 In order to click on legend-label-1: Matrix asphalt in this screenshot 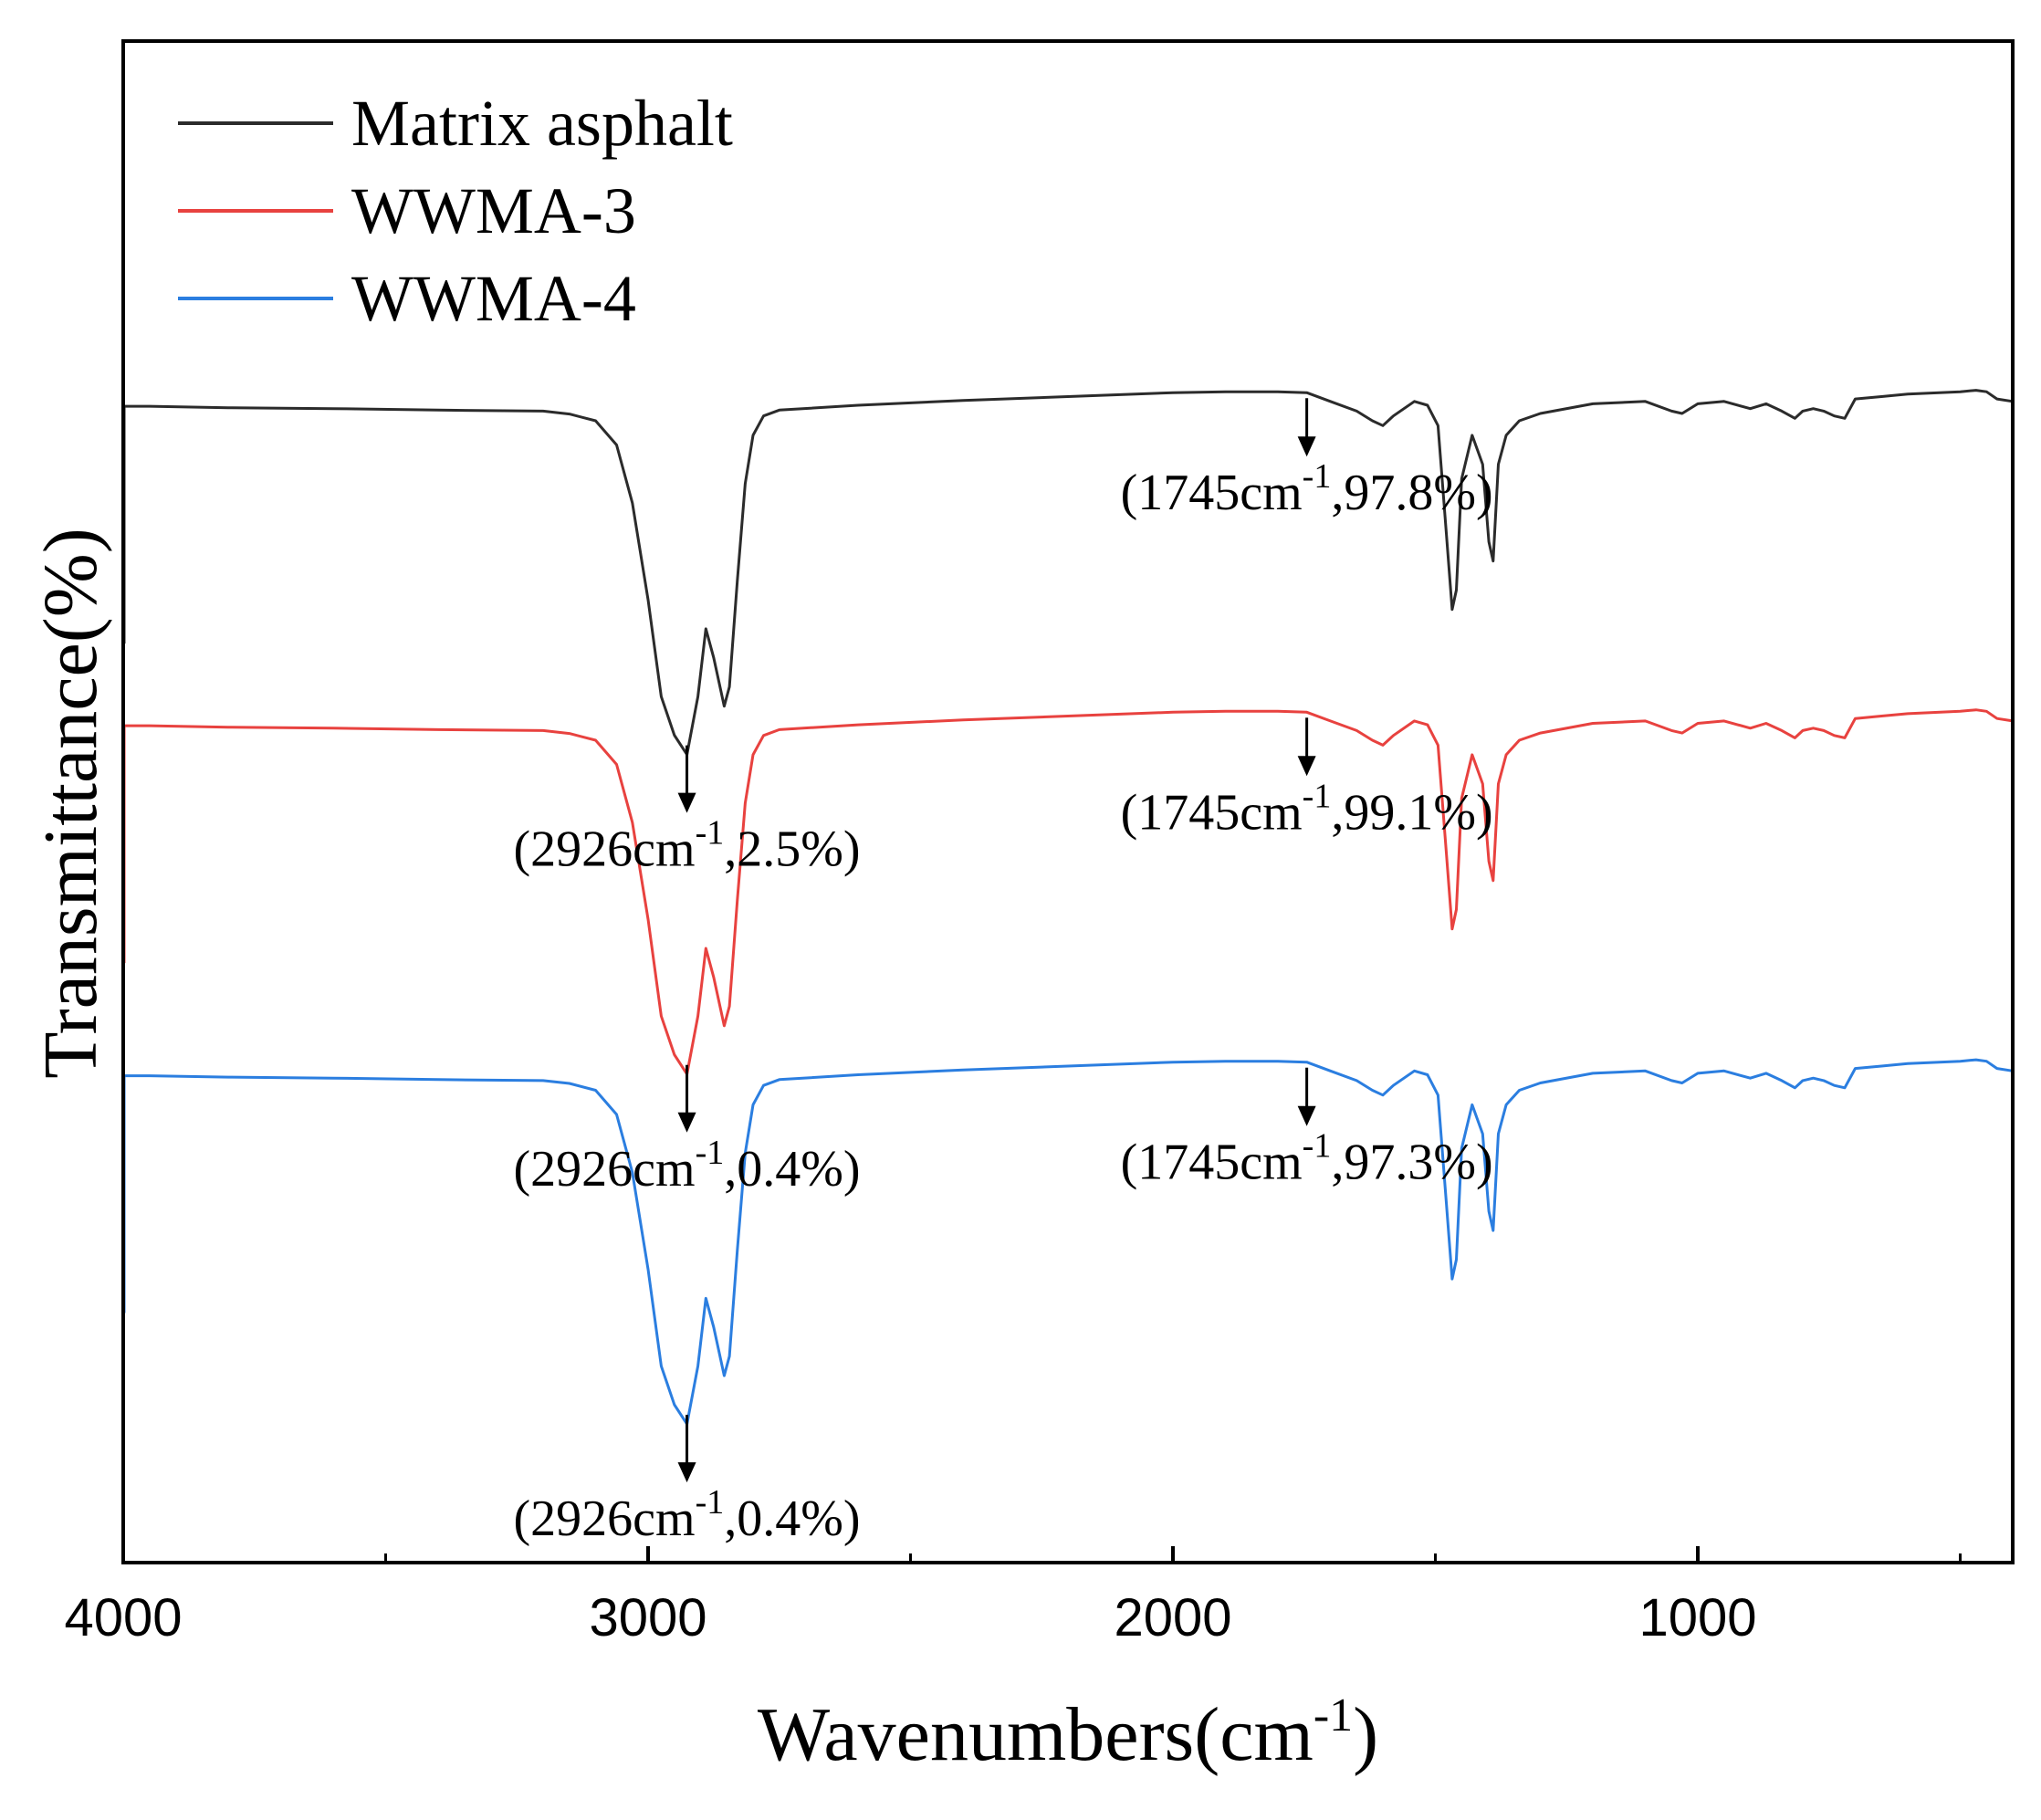, I will do `click(542, 124)`.